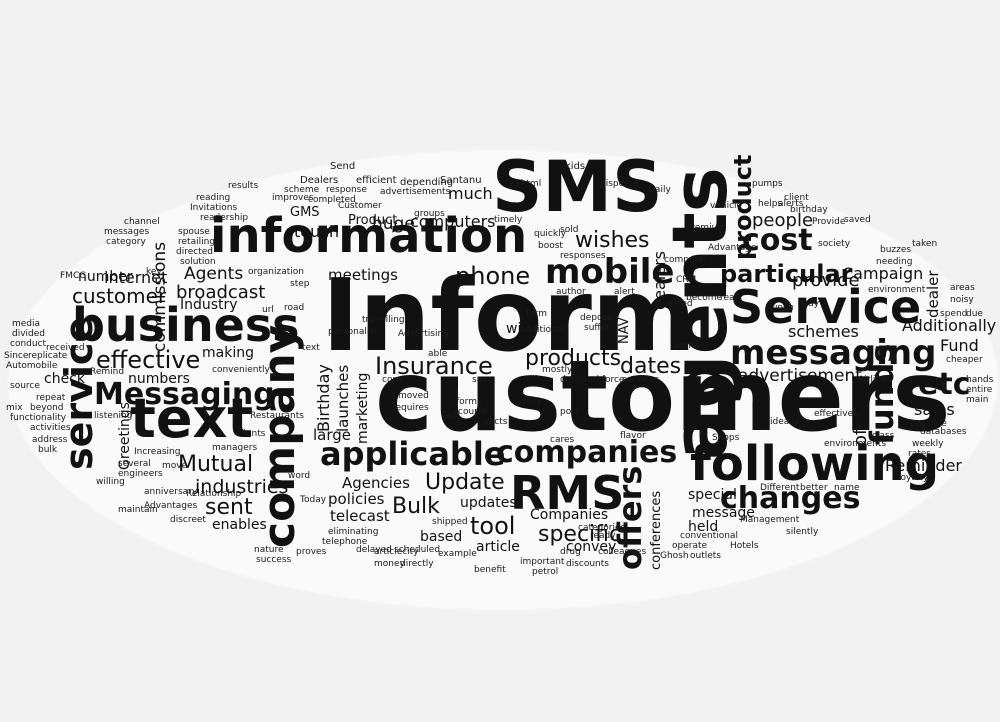  Describe the element at coordinates (699, 313) in the screenshot. I see `word-agents: agents` at that location.